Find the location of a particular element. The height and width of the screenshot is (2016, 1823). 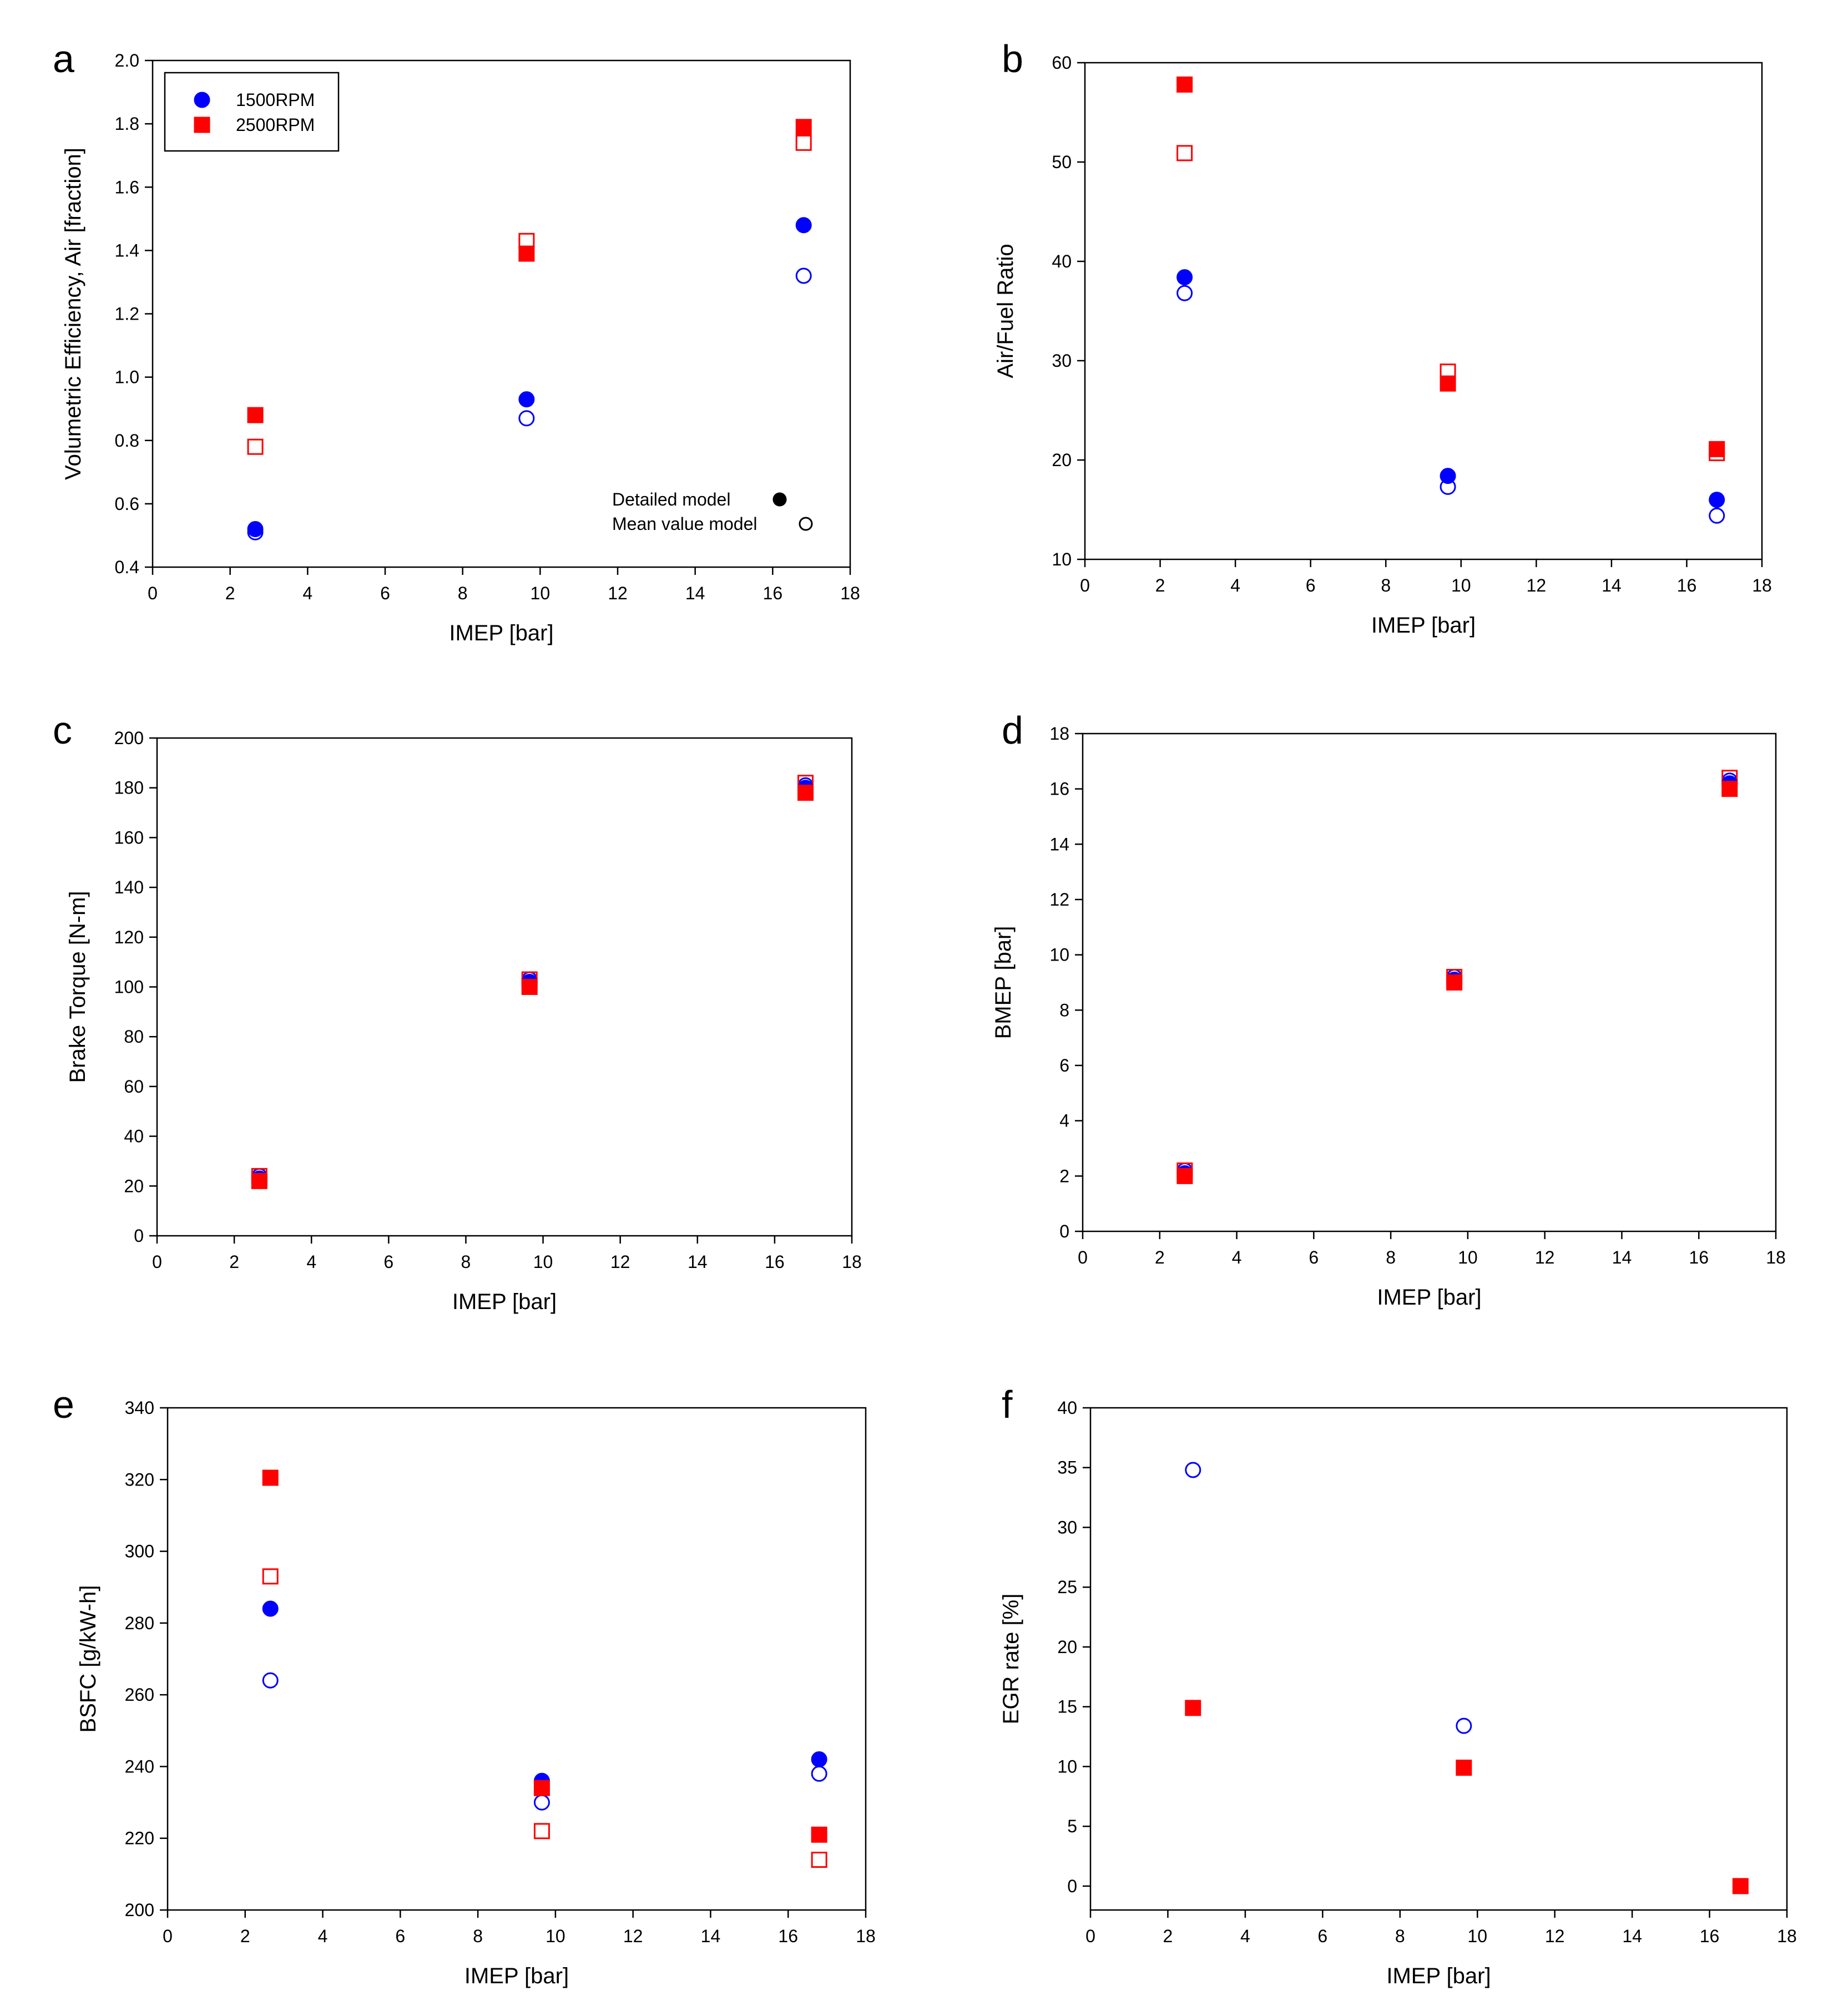

legend-label: 1500RPM is located at coordinates (275, 100).